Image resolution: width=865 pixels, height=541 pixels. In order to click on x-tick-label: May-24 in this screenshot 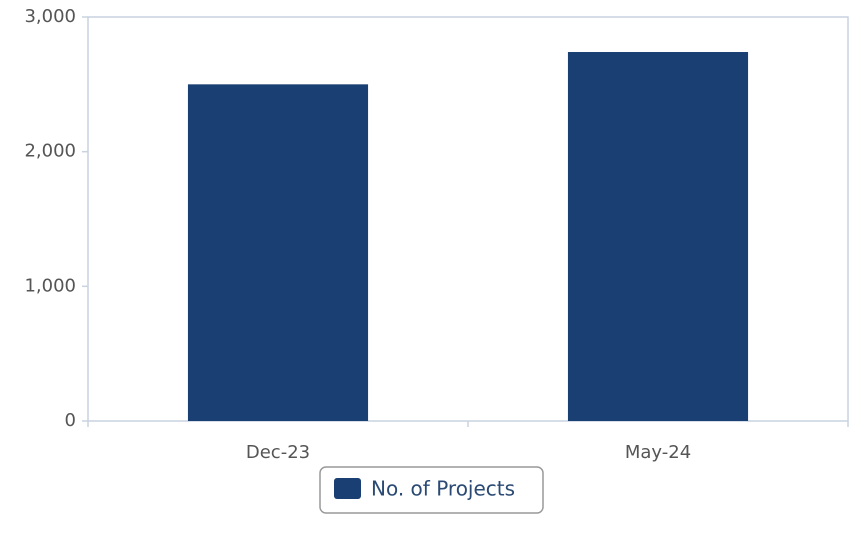, I will do `click(658, 452)`.